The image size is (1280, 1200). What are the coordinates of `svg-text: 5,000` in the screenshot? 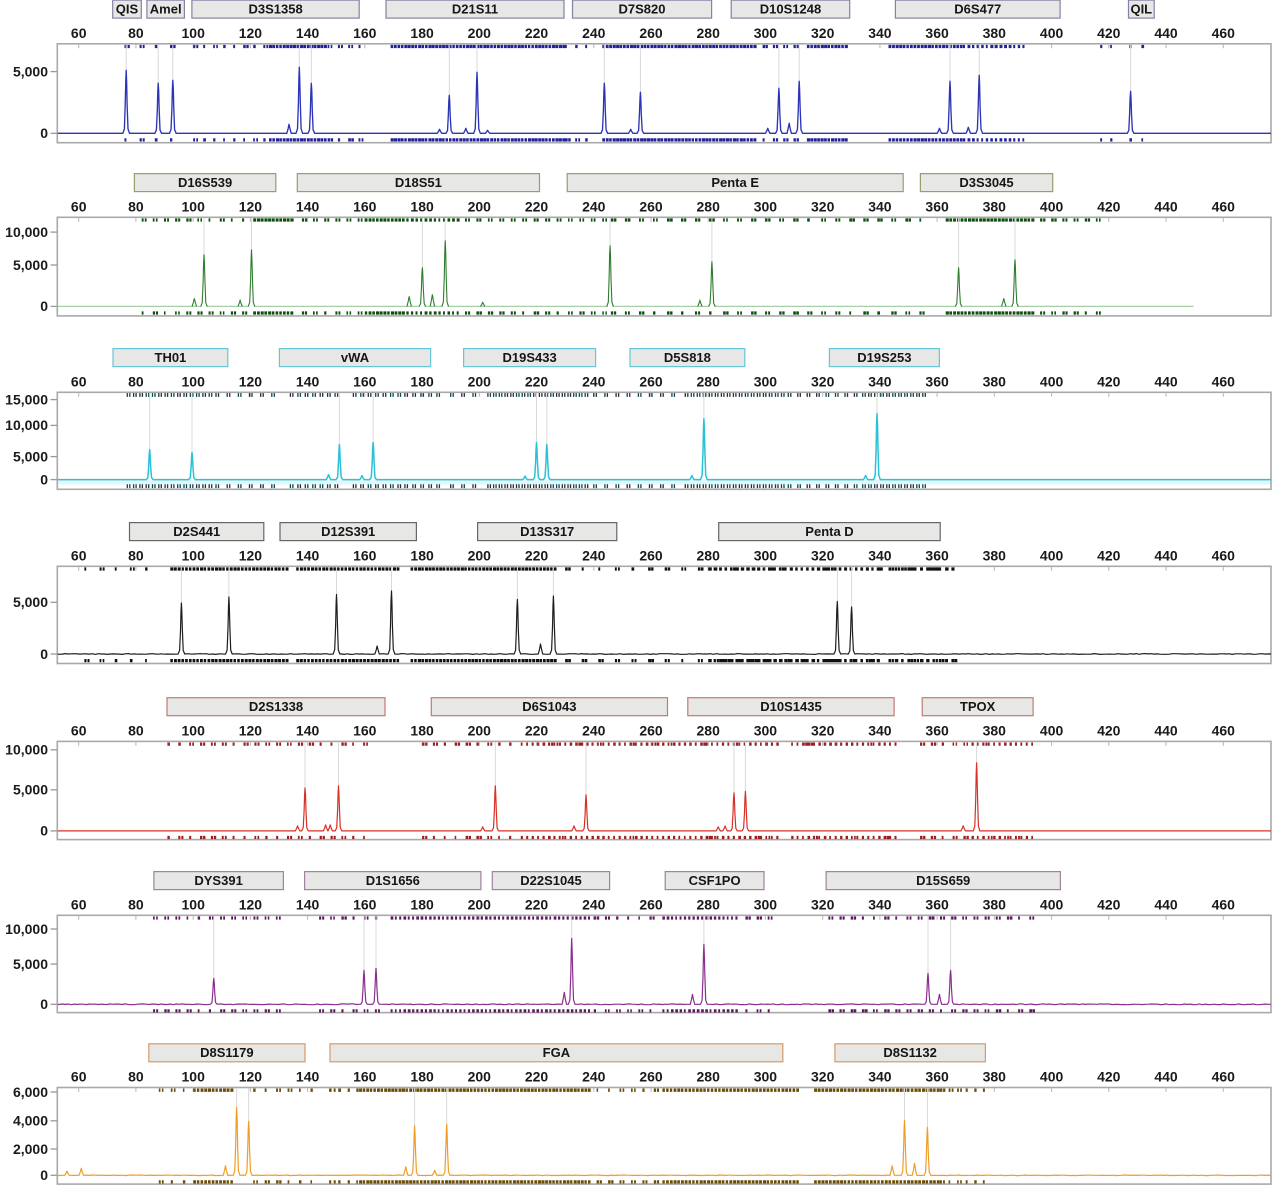 It's located at (30, 456).